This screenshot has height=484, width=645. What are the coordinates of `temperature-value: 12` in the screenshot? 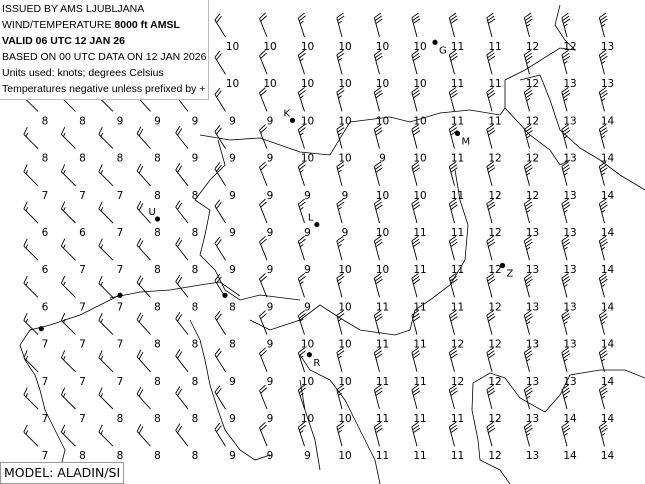 It's located at (532, 47).